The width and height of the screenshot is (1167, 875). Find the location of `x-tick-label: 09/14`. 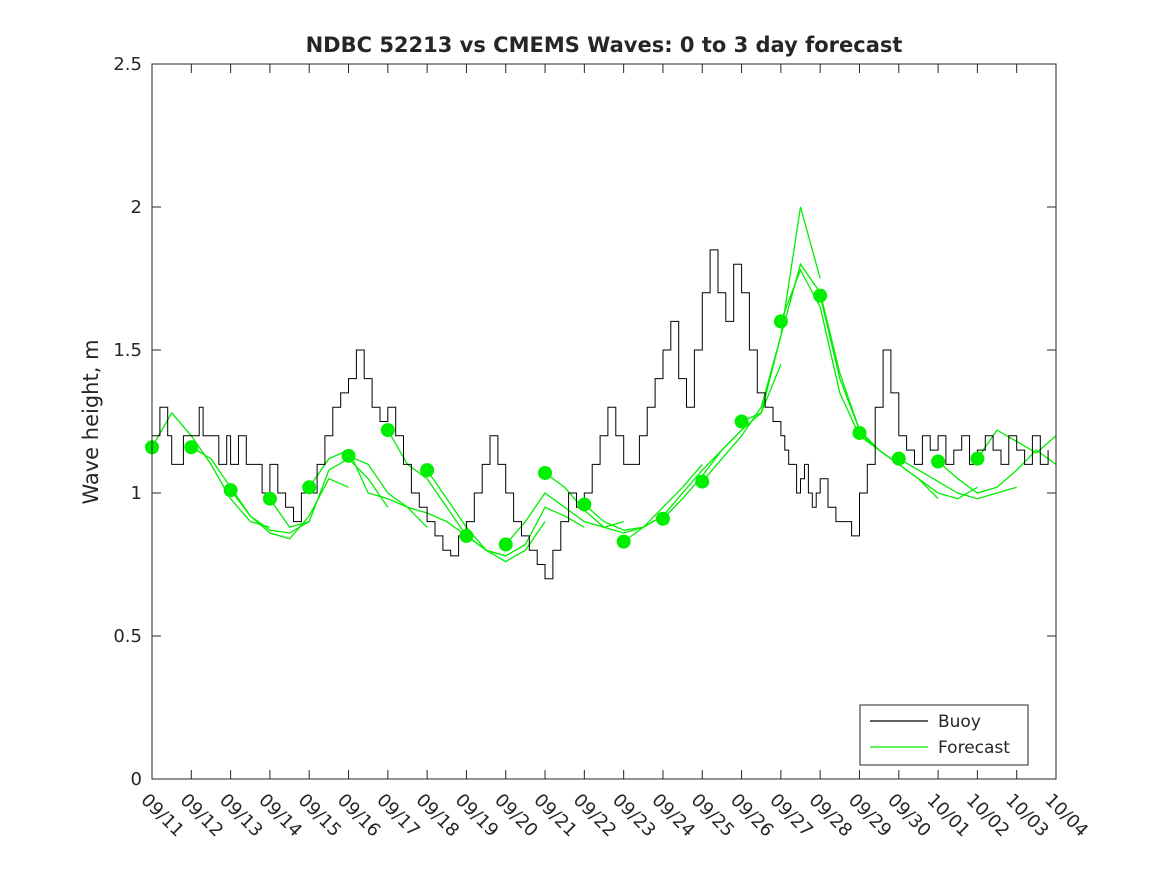

x-tick-label: 09/14 is located at coordinates (280, 816).